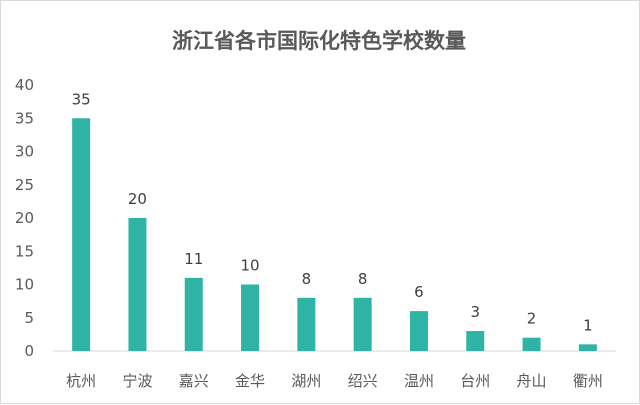 This screenshot has width=640, height=405. I want to click on x-tick-label: 温州, so click(419, 381).